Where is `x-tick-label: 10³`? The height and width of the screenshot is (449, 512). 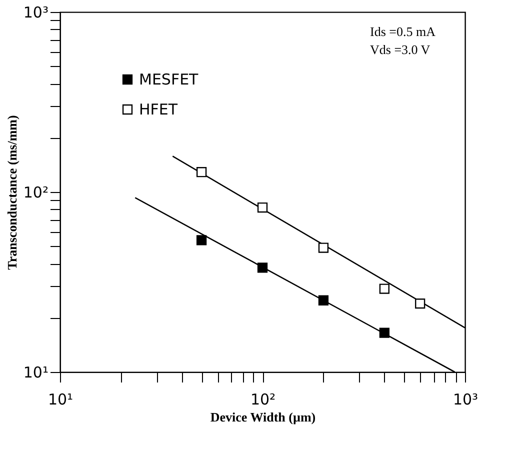
x-tick-label: 10³ is located at coordinates (465, 399).